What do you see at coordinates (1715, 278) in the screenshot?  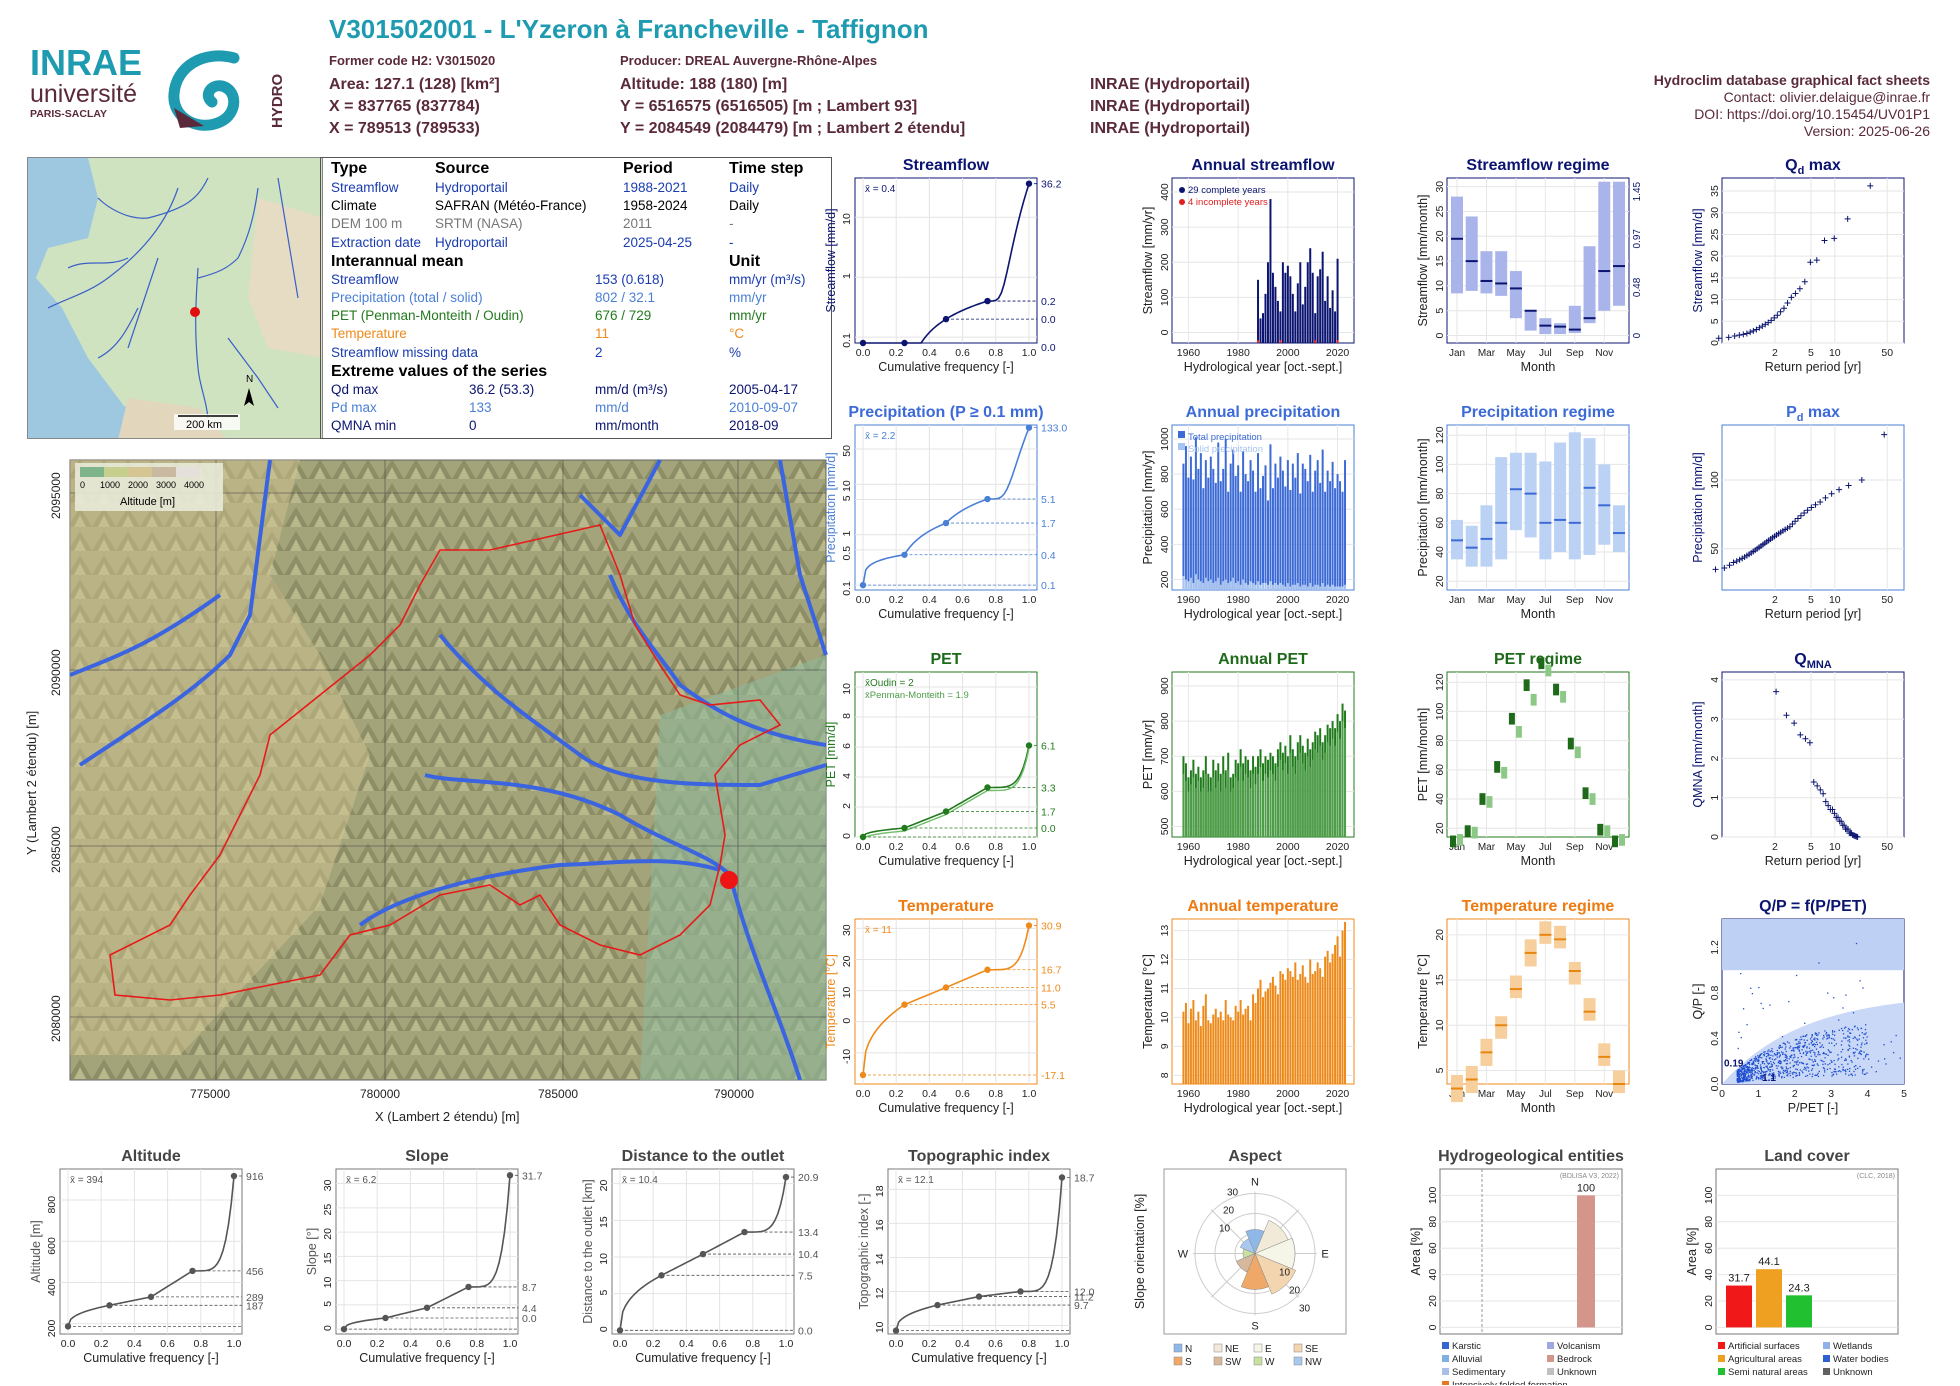 I see `y-tick-label: 15` at bounding box center [1715, 278].